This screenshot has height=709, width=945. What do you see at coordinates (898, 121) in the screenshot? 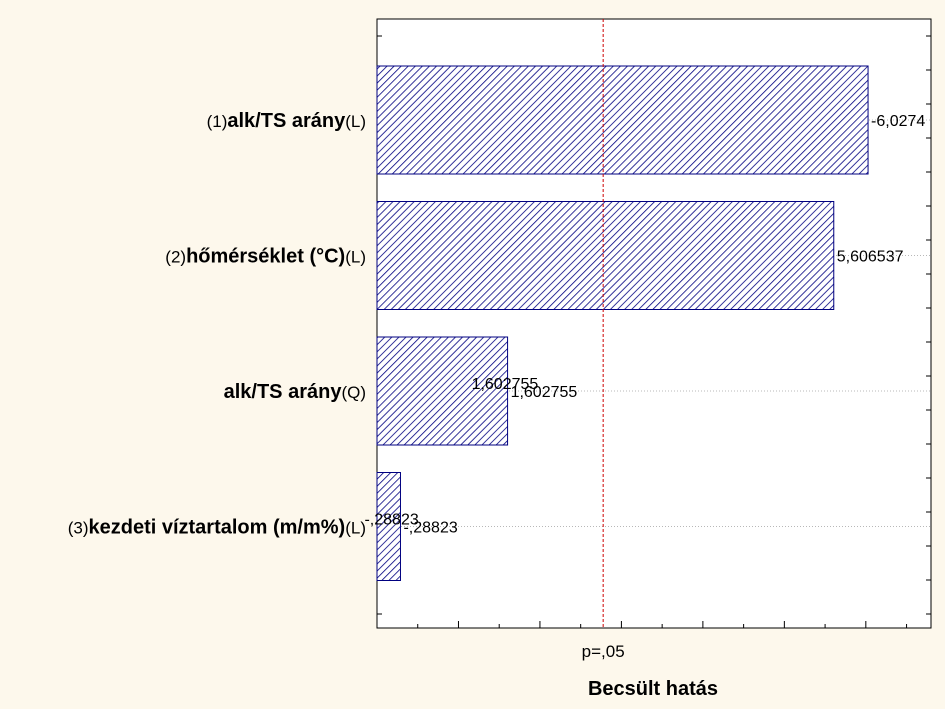
I see `value-label: -6,0274` at bounding box center [898, 121].